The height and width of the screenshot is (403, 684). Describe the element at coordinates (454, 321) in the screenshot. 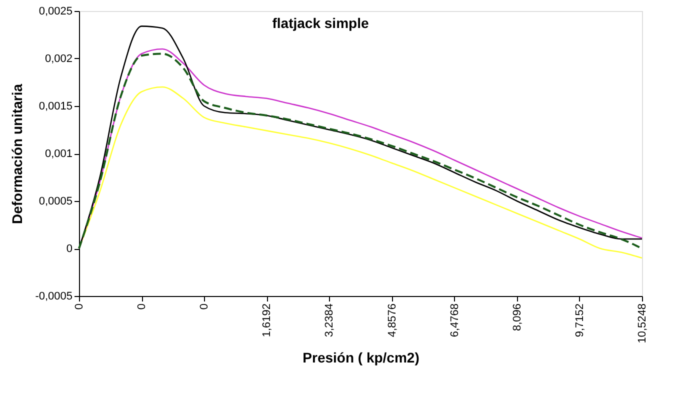

I see `x-tick-label: 6,4768` at that location.